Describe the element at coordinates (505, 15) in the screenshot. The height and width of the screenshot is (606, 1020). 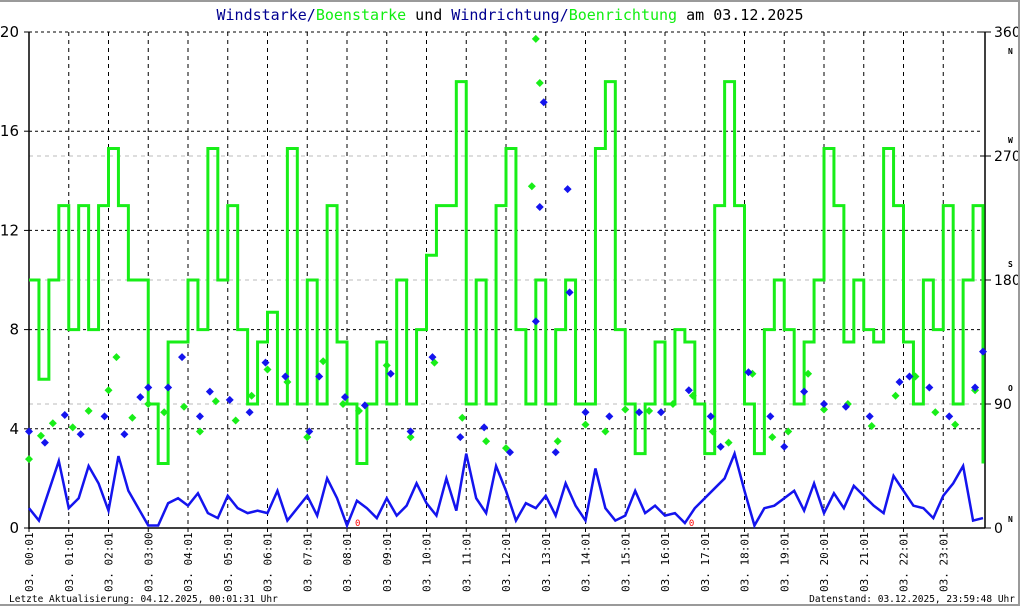
I see `title-wind-direction: Windrichtung` at that location.